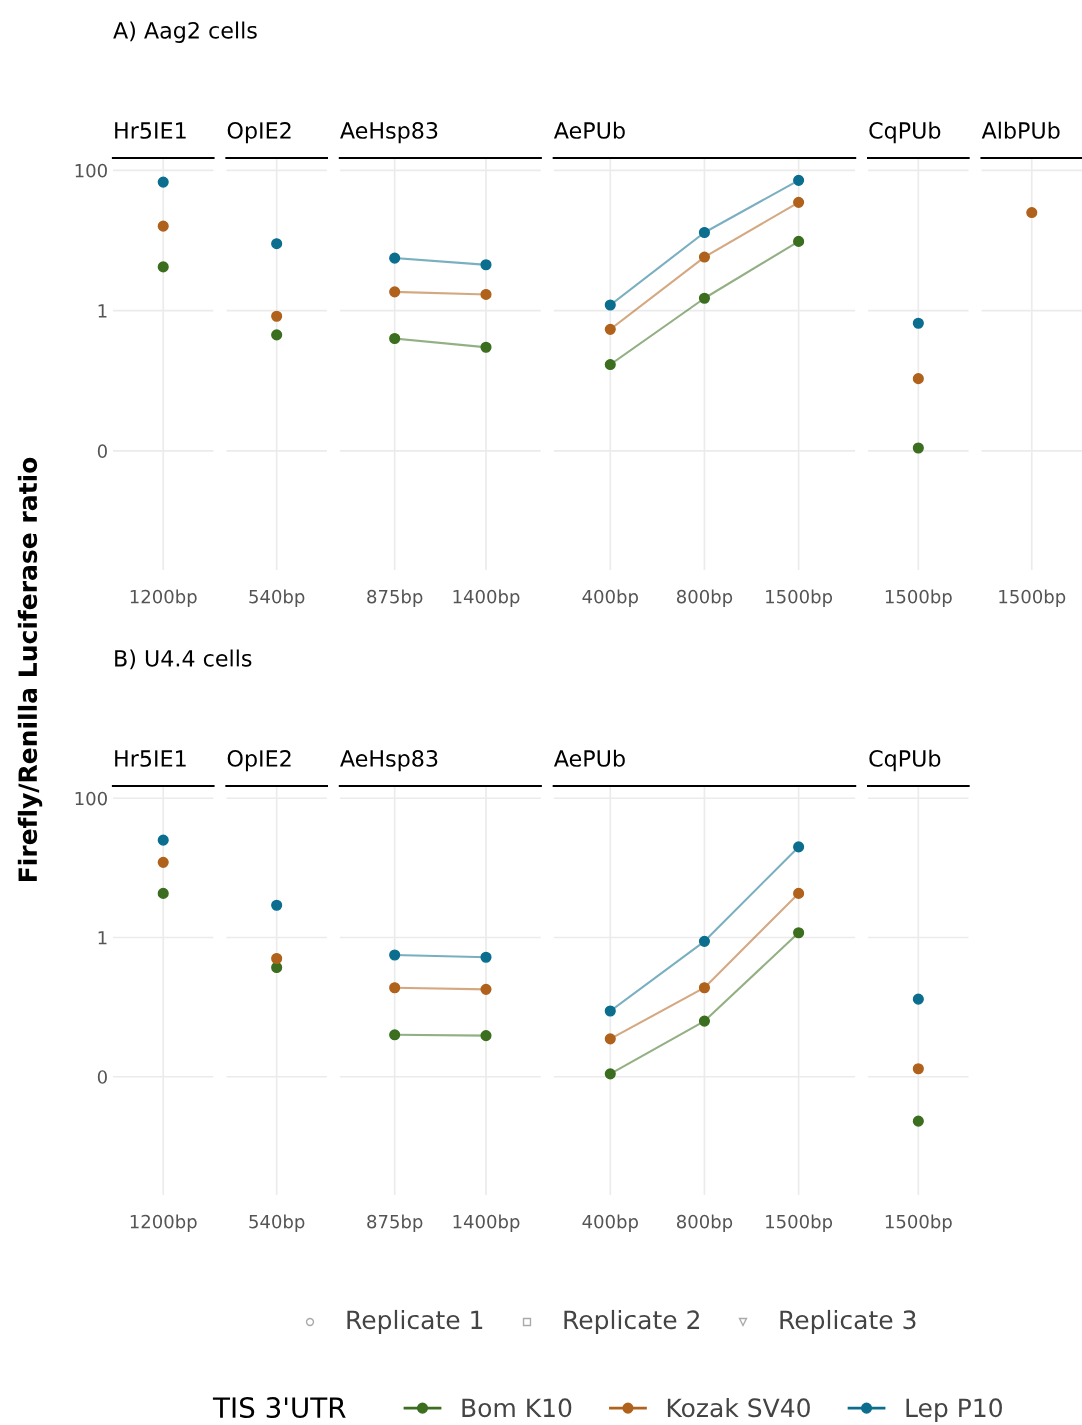 This screenshot has width=1082, height=1425. What do you see at coordinates (1020, 130) in the screenshot?
I see `chart-title: AlbPUb` at bounding box center [1020, 130].